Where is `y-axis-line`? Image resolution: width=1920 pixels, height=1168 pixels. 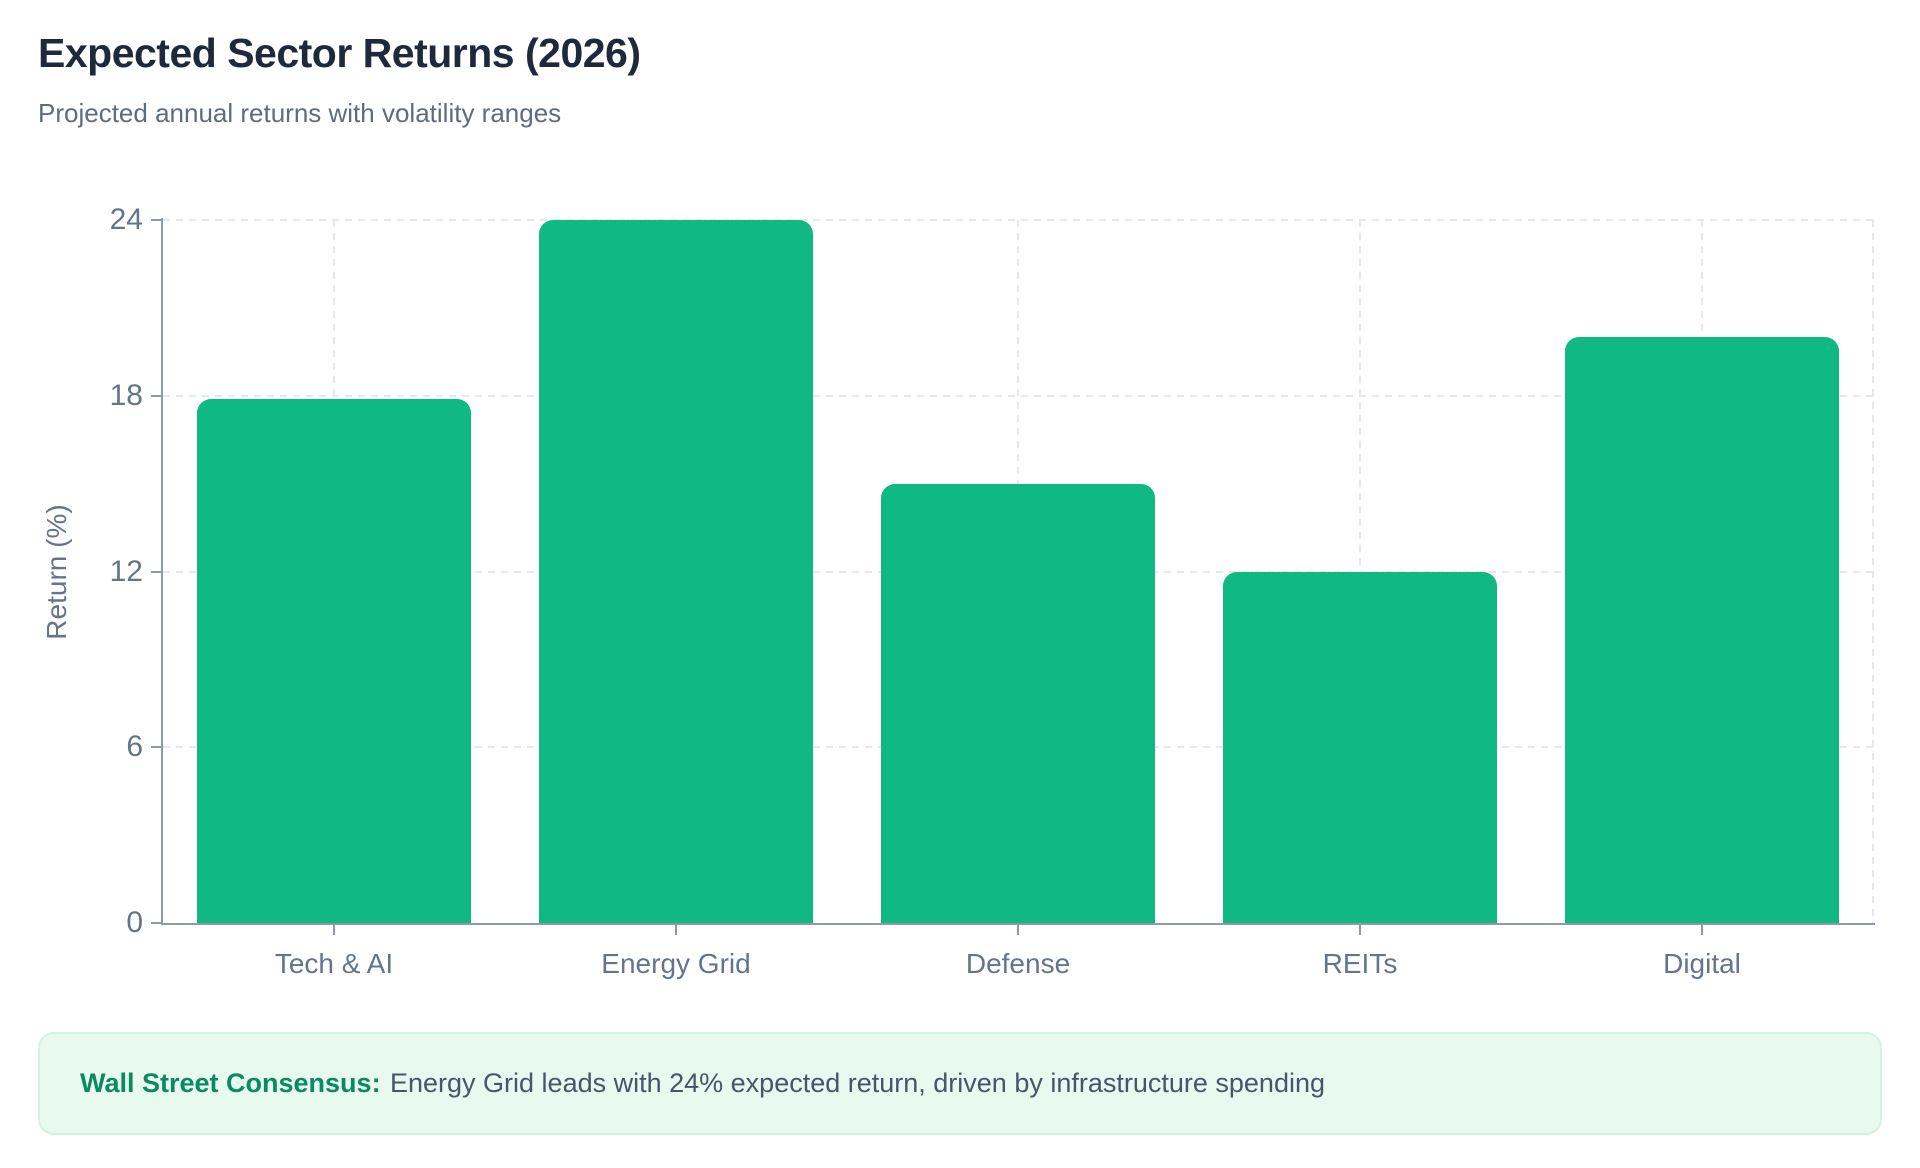 y-axis-line is located at coordinates (162, 571).